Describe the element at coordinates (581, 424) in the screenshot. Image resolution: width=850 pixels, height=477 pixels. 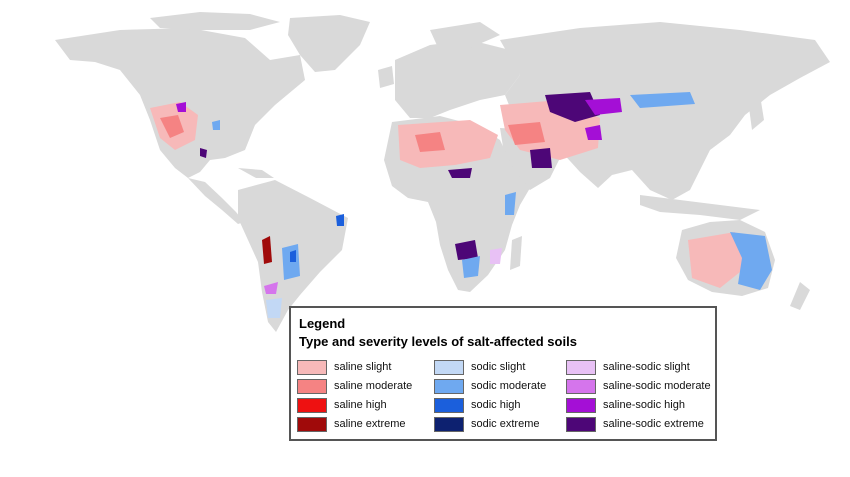
I see `swatch-saline-sodic-extreme` at that location.